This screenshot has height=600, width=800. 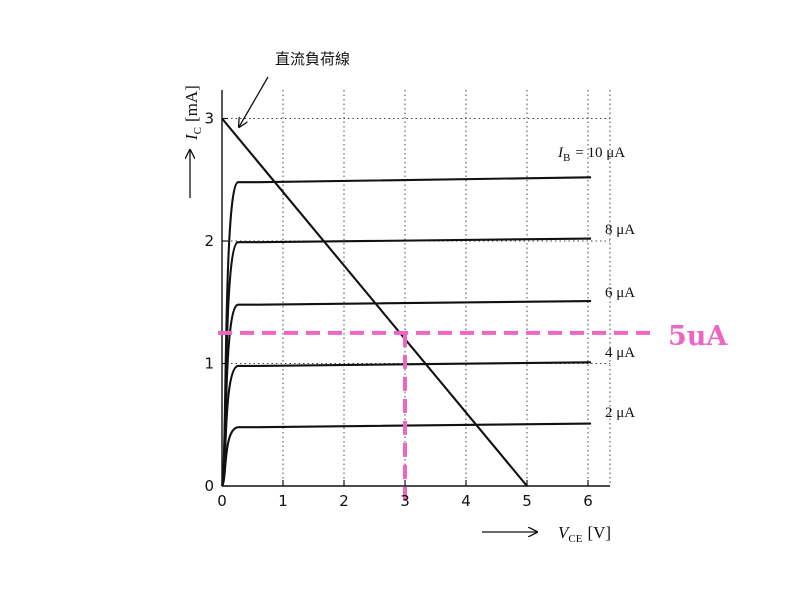 I want to click on curve-label: 6 μA, so click(x=620, y=293).